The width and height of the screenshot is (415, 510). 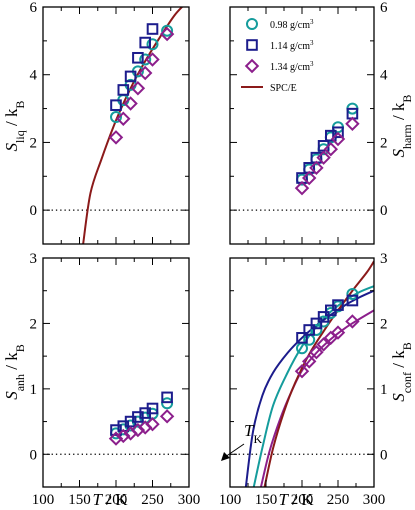 I want to click on ytick-label-s-harm-0: 0, so click(x=384, y=211).